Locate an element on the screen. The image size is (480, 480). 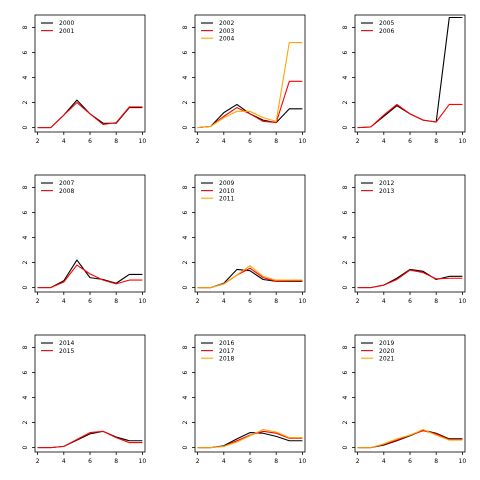
legend-label: 2002 is located at coordinates (226, 23).